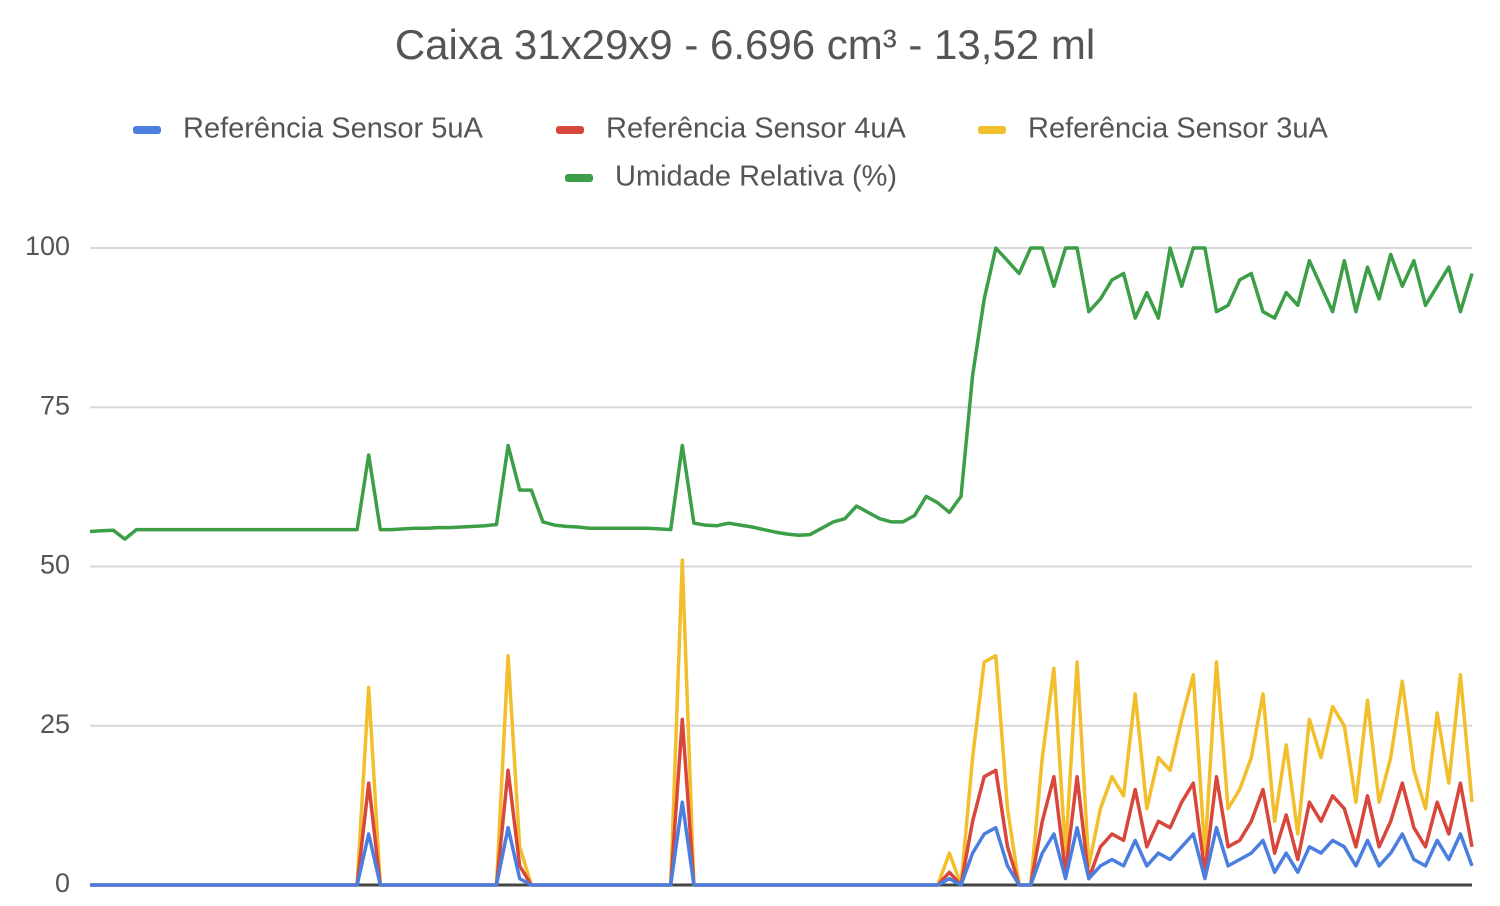 This screenshot has width=1500, height=906. Describe the element at coordinates (62, 883) in the screenshot. I see `y-tick-label: 0` at that location.